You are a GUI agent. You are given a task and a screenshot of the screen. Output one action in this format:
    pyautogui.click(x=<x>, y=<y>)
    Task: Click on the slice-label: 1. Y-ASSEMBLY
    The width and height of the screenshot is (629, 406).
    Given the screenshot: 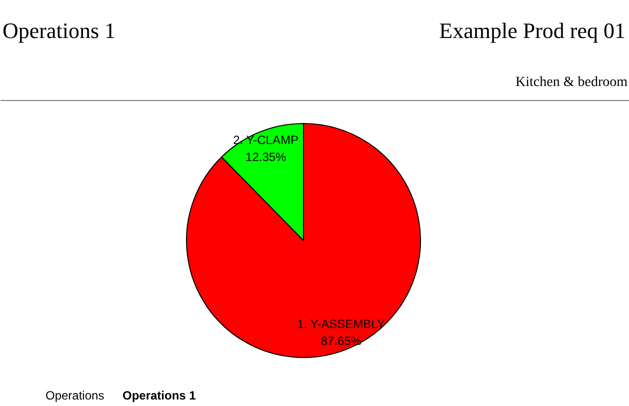 What is the action you would take?
    pyautogui.click(x=341, y=324)
    